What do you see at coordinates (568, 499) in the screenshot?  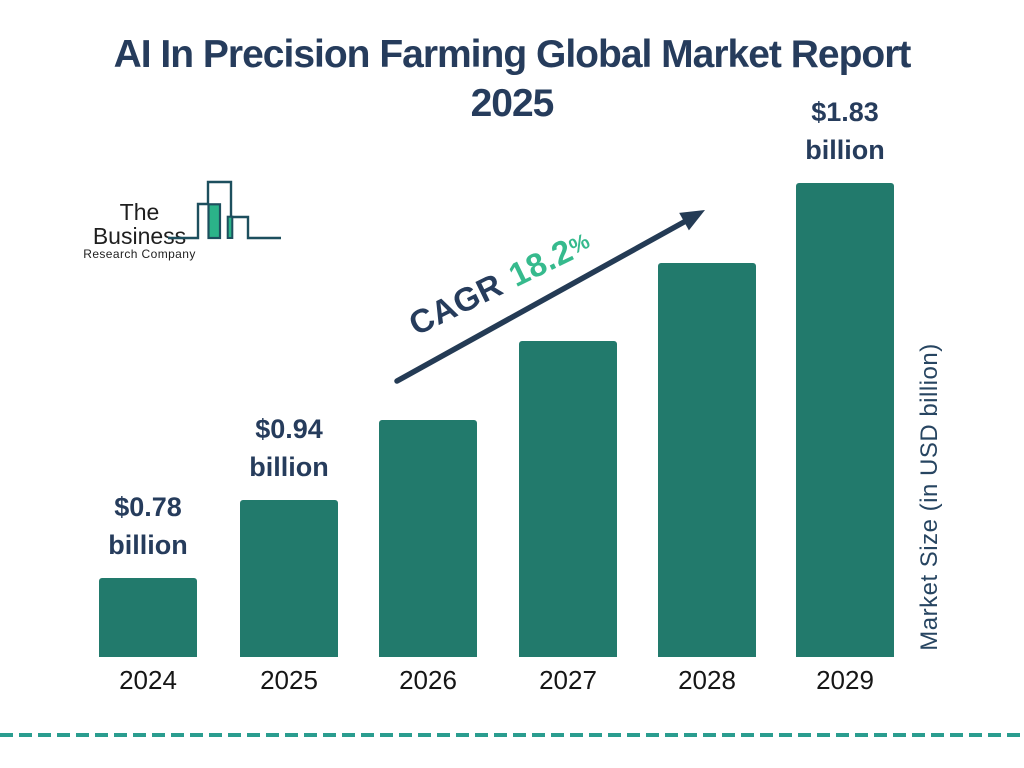 I see `bar-2027` at bounding box center [568, 499].